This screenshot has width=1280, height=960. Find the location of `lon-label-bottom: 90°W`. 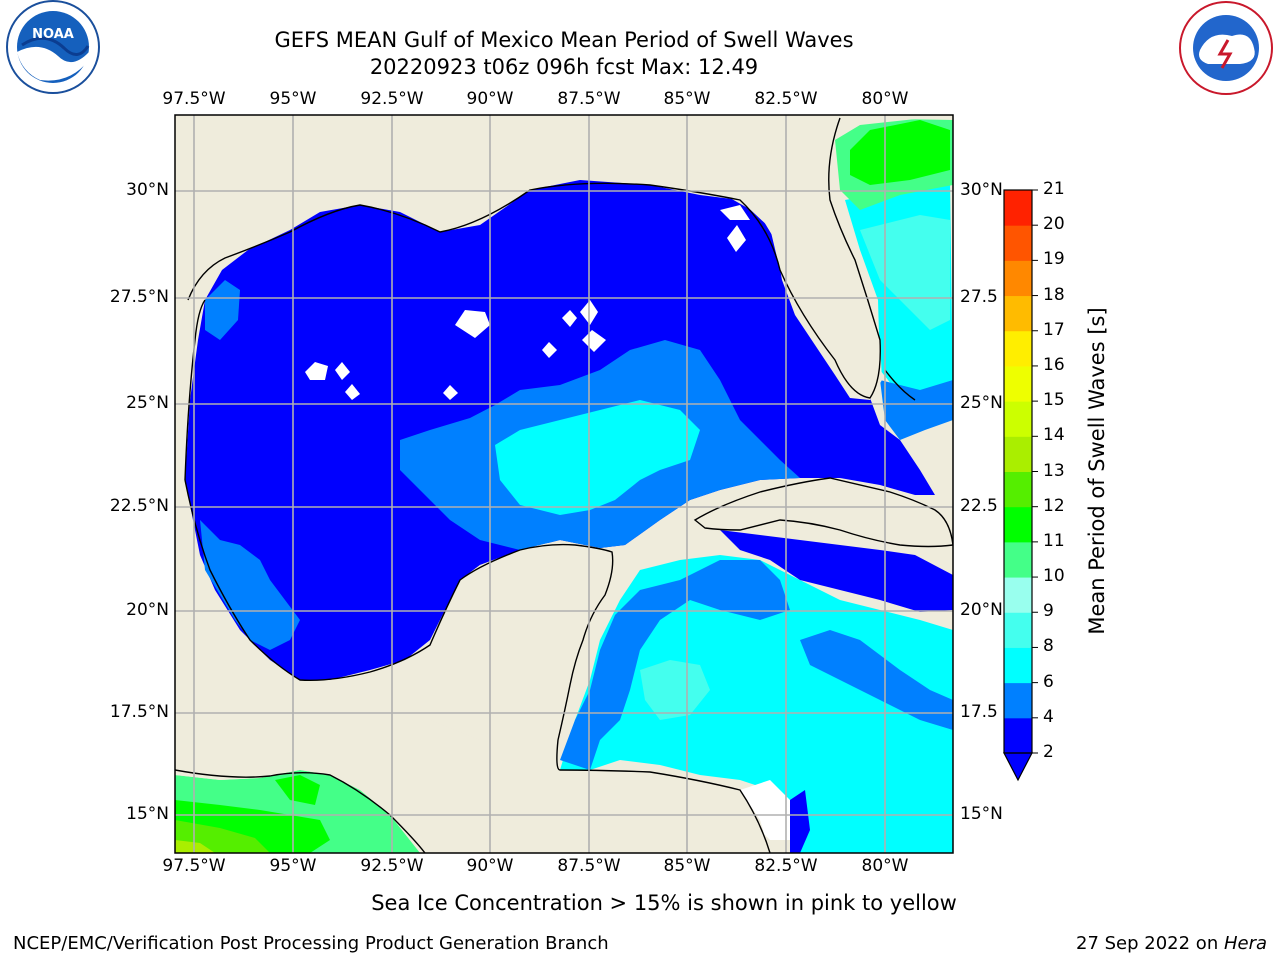

lon-label-bottom: 90°W is located at coordinates (490, 866).